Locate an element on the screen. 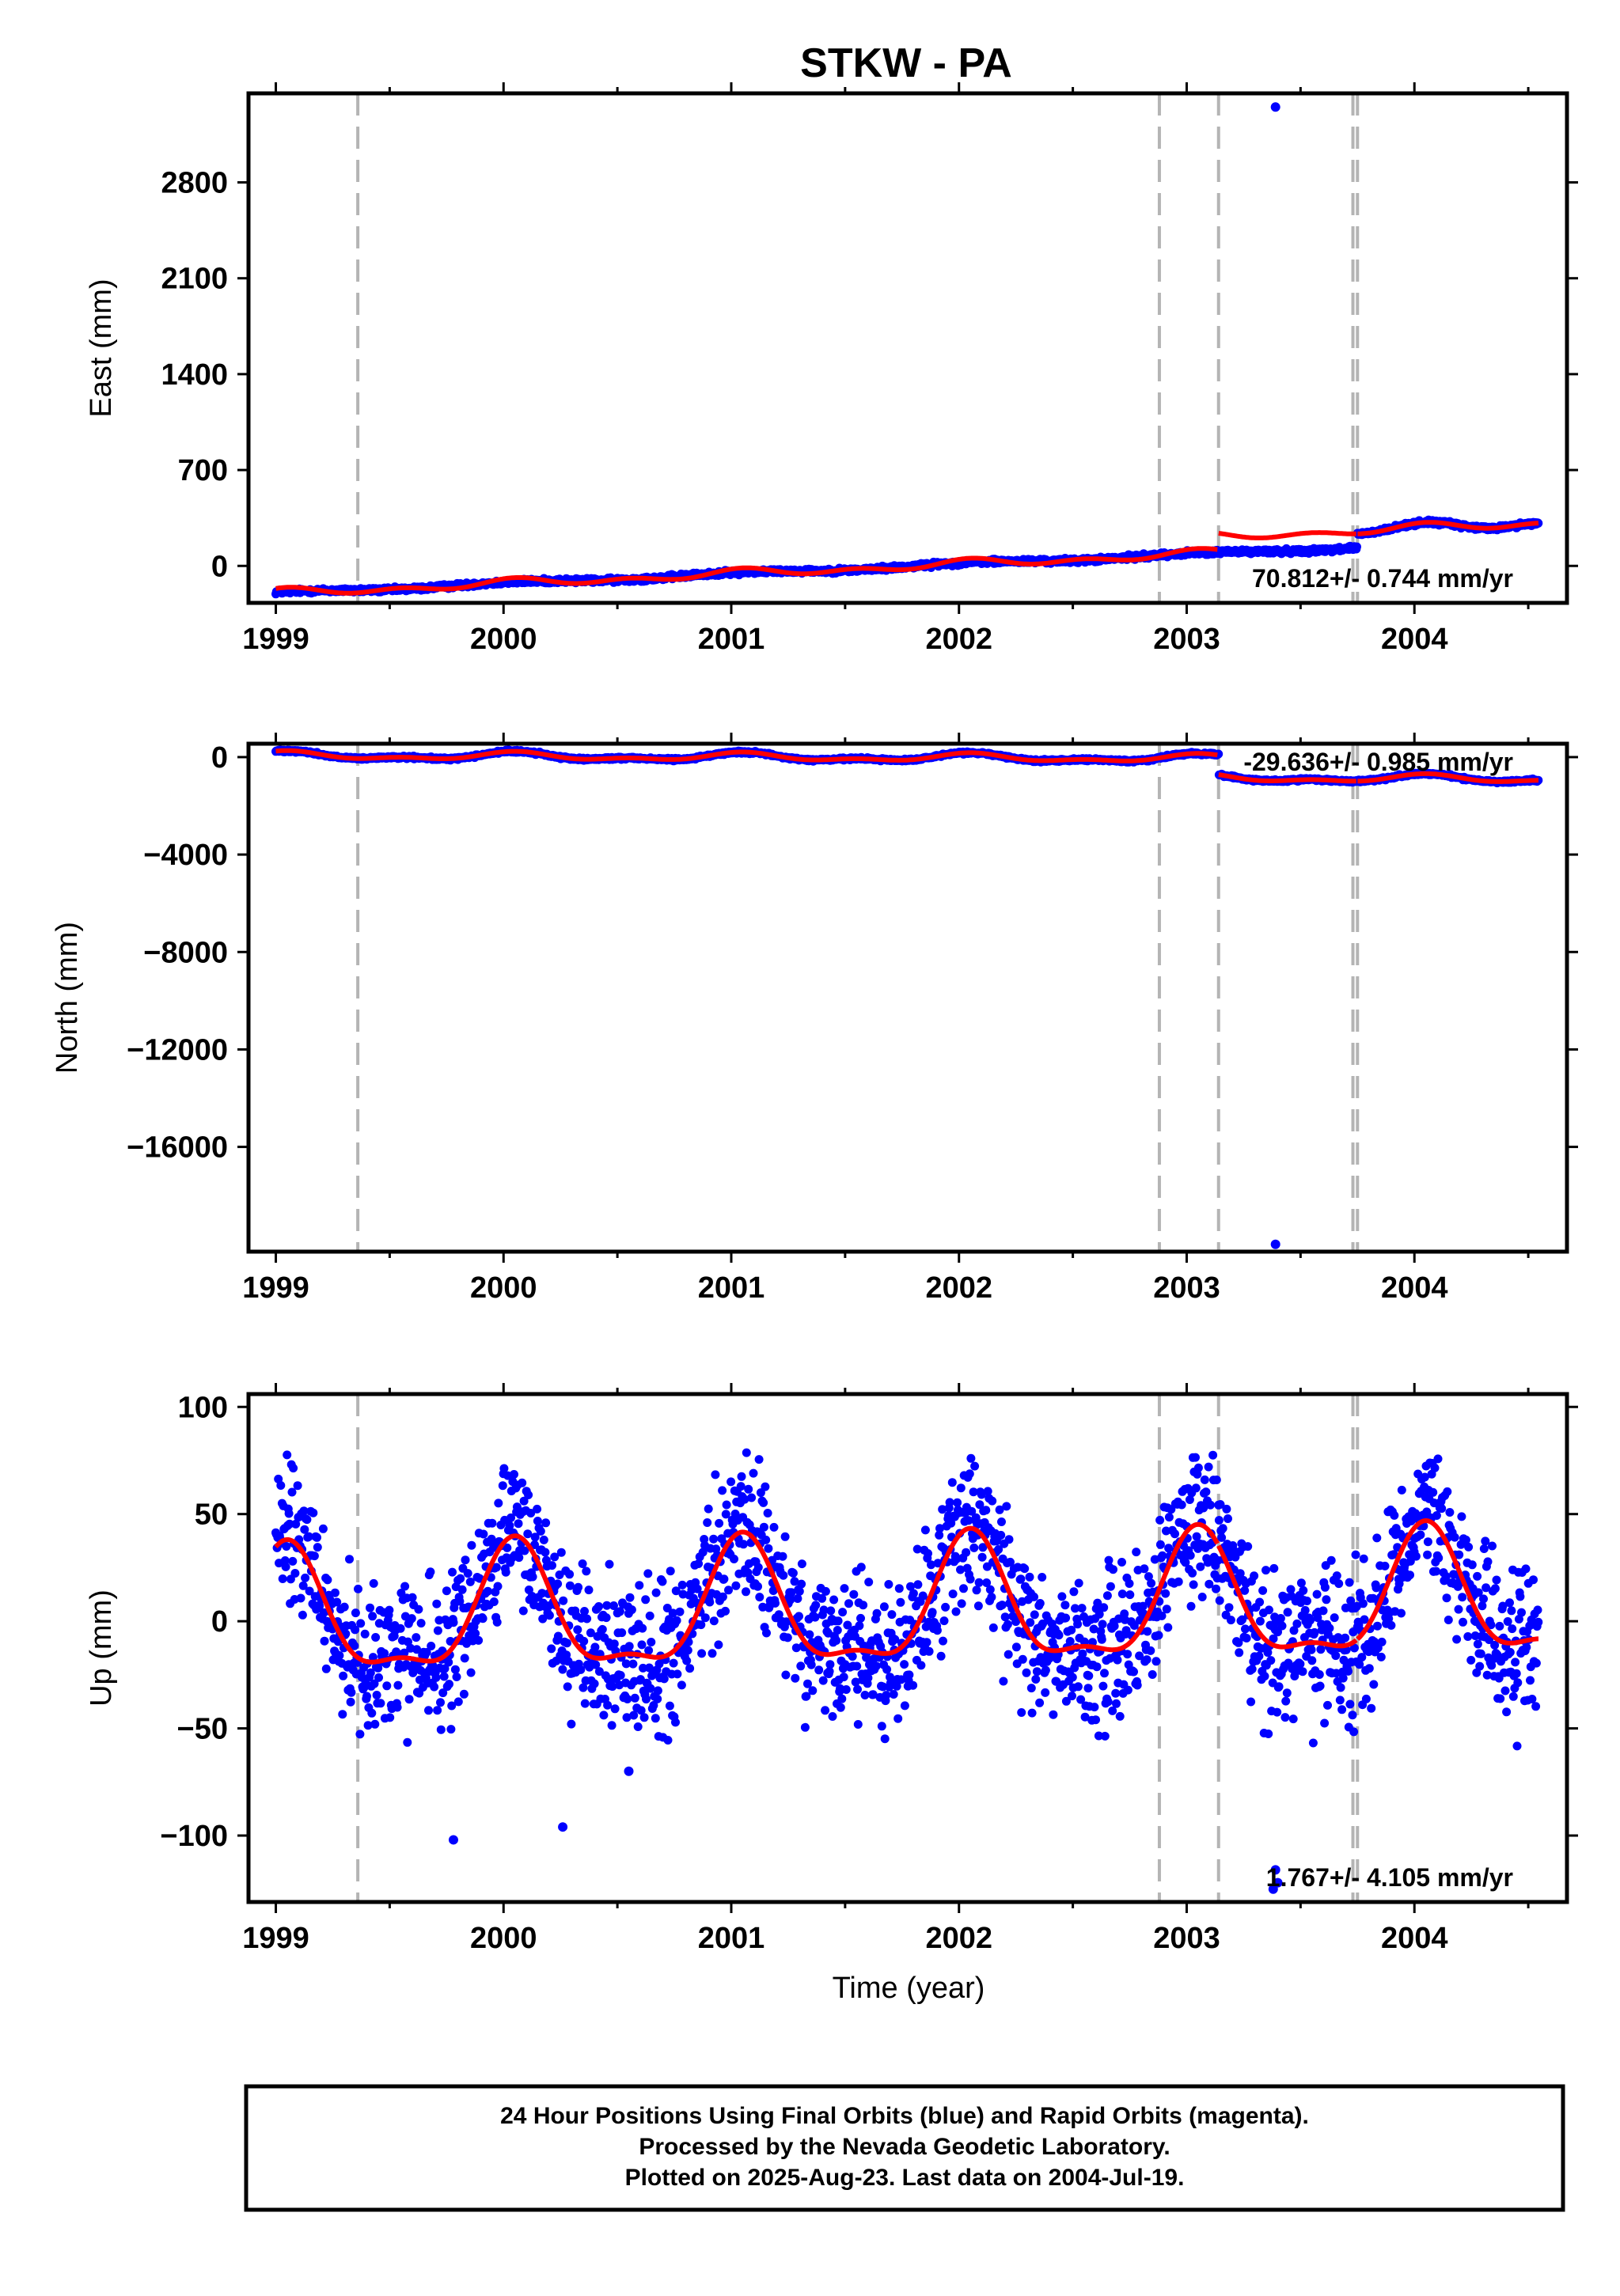  y-tick-label: 1400 is located at coordinates (194, 375).